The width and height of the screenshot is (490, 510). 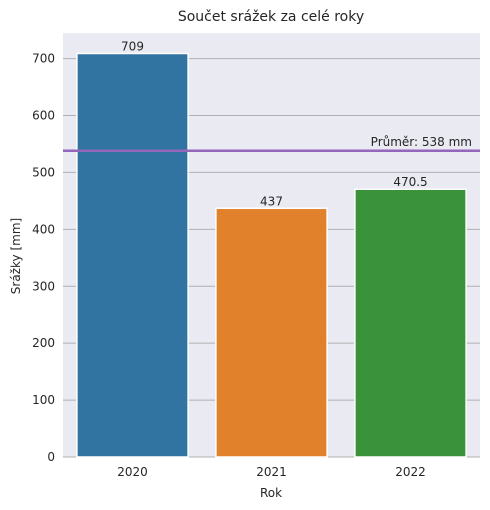 What do you see at coordinates (43, 116) in the screenshot?
I see `y-tick-label: 600` at bounding box center [43, 116].